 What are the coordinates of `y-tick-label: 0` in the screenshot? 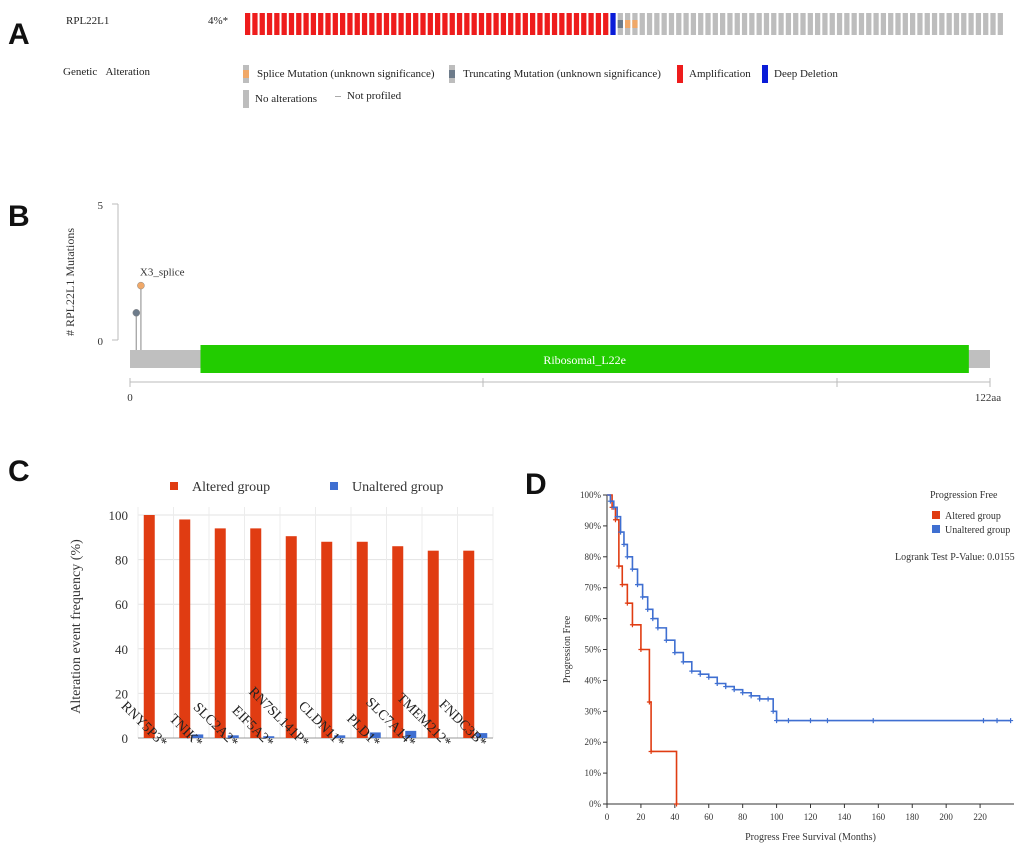 It's located at (101, 342).